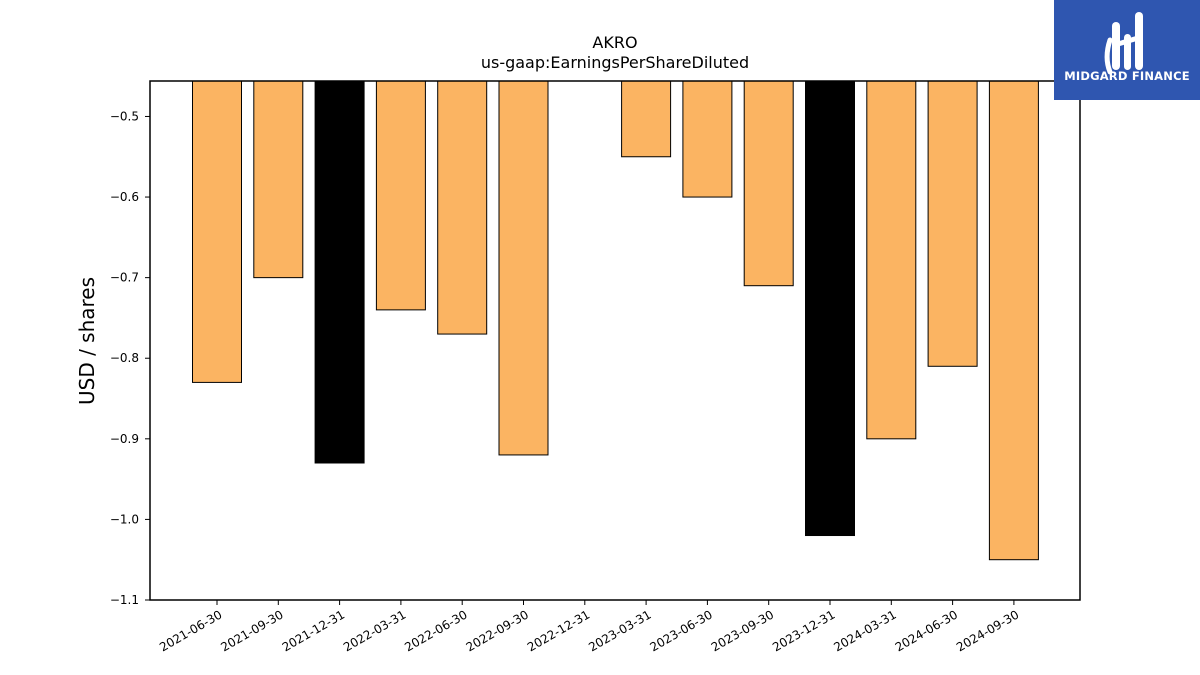 The height and width of the screenshot is (675, 1200). Describe the element at coordinates (313, 630) in the screenshot. I see `x-tick-label: 2021-12-31` at that location.